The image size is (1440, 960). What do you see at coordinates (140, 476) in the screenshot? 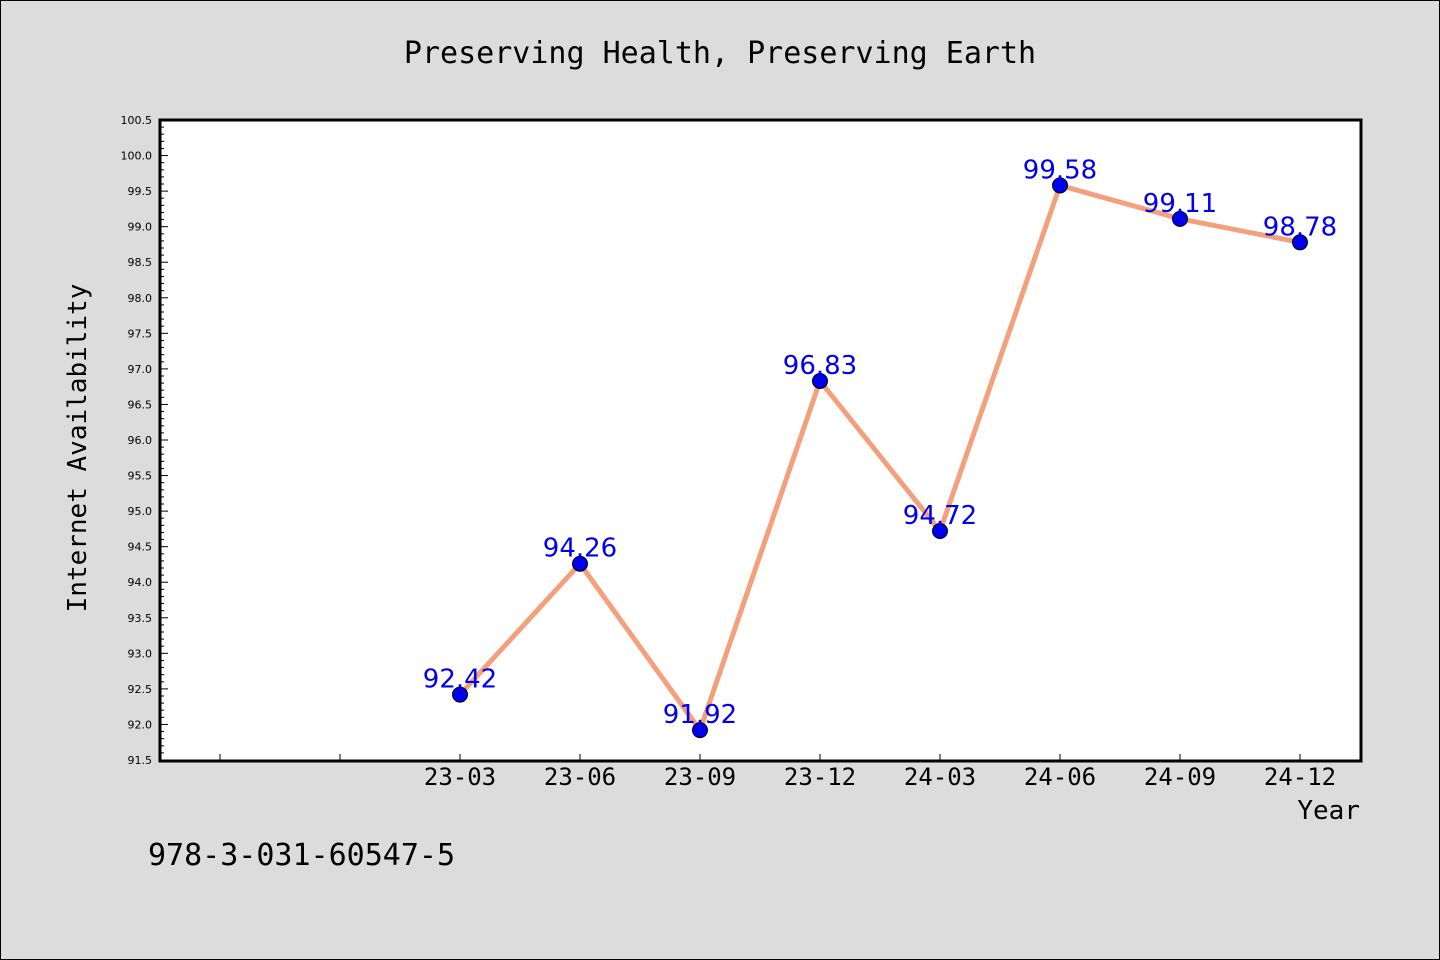
I see `y-tick-label: 95.5` at bounding box center [140, 476].